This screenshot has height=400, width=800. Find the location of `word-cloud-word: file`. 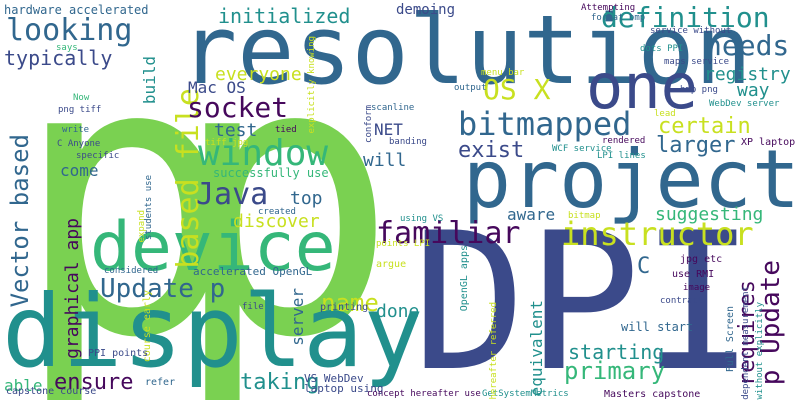

word-cloud-word: file is located at coordinates (253, 307).